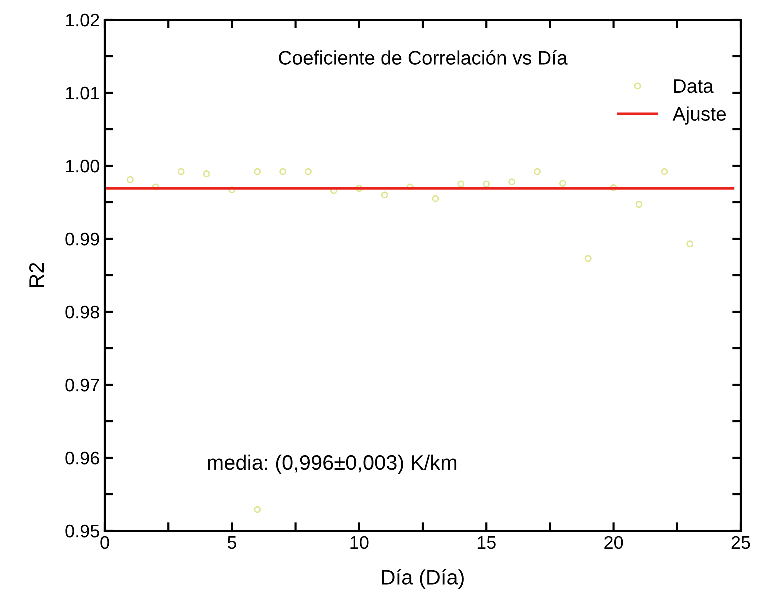  What do you see at coordinates (105, 543) in the screenshot?
I see `x-tick-label: 0` at bounding box center [105, 543].